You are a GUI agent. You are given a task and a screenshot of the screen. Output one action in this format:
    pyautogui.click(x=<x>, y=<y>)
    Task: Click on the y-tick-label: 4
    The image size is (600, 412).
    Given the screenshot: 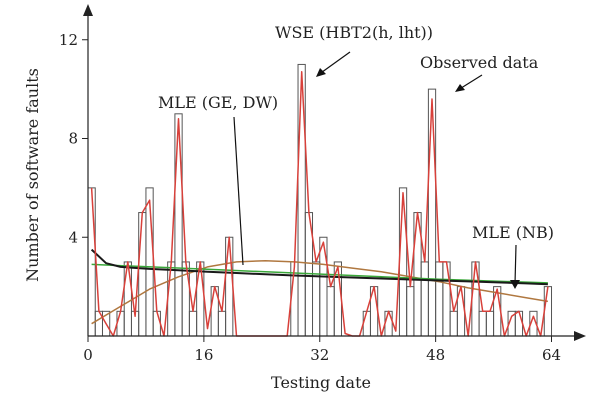 What is the action you would take?
    pyautogui.click(x=73, y=237)
    